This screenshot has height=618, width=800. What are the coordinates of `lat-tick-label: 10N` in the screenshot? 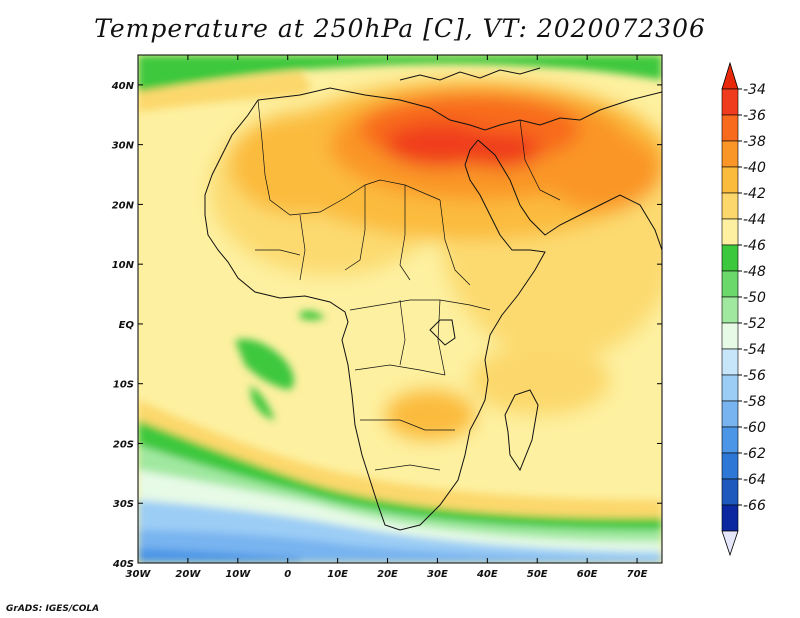 It's located at (123, 265).